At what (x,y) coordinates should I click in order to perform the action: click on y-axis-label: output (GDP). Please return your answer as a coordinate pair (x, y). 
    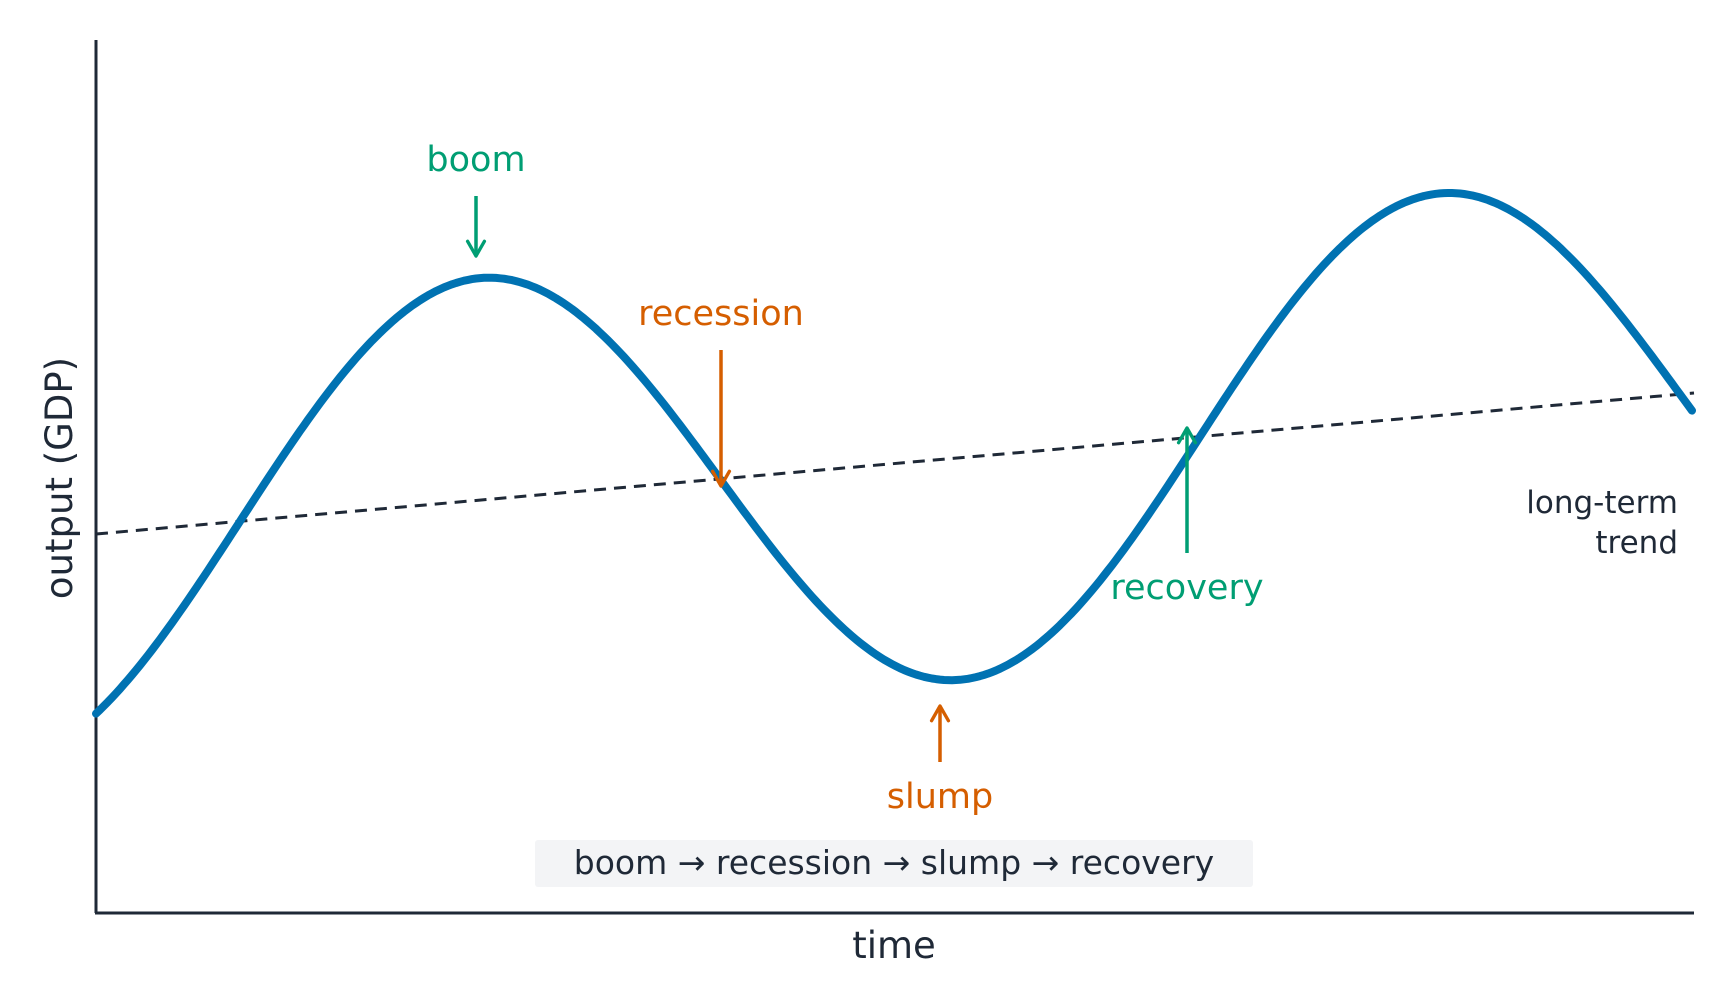
    Looking at the image, I should click on (59, 478).